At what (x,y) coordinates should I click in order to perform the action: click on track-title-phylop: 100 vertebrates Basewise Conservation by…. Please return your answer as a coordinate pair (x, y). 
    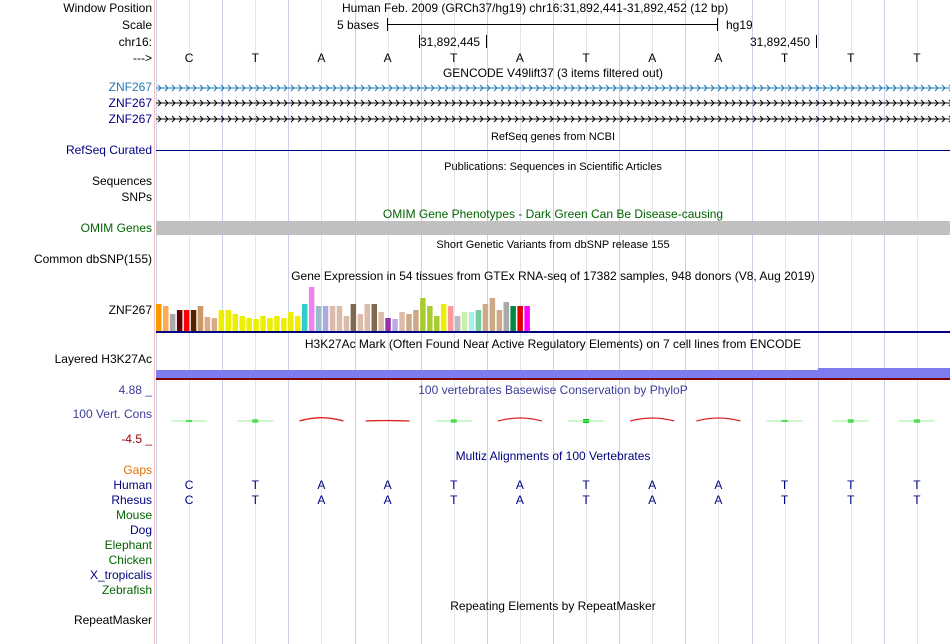
    Looking at the image, I should click on (553, 390).